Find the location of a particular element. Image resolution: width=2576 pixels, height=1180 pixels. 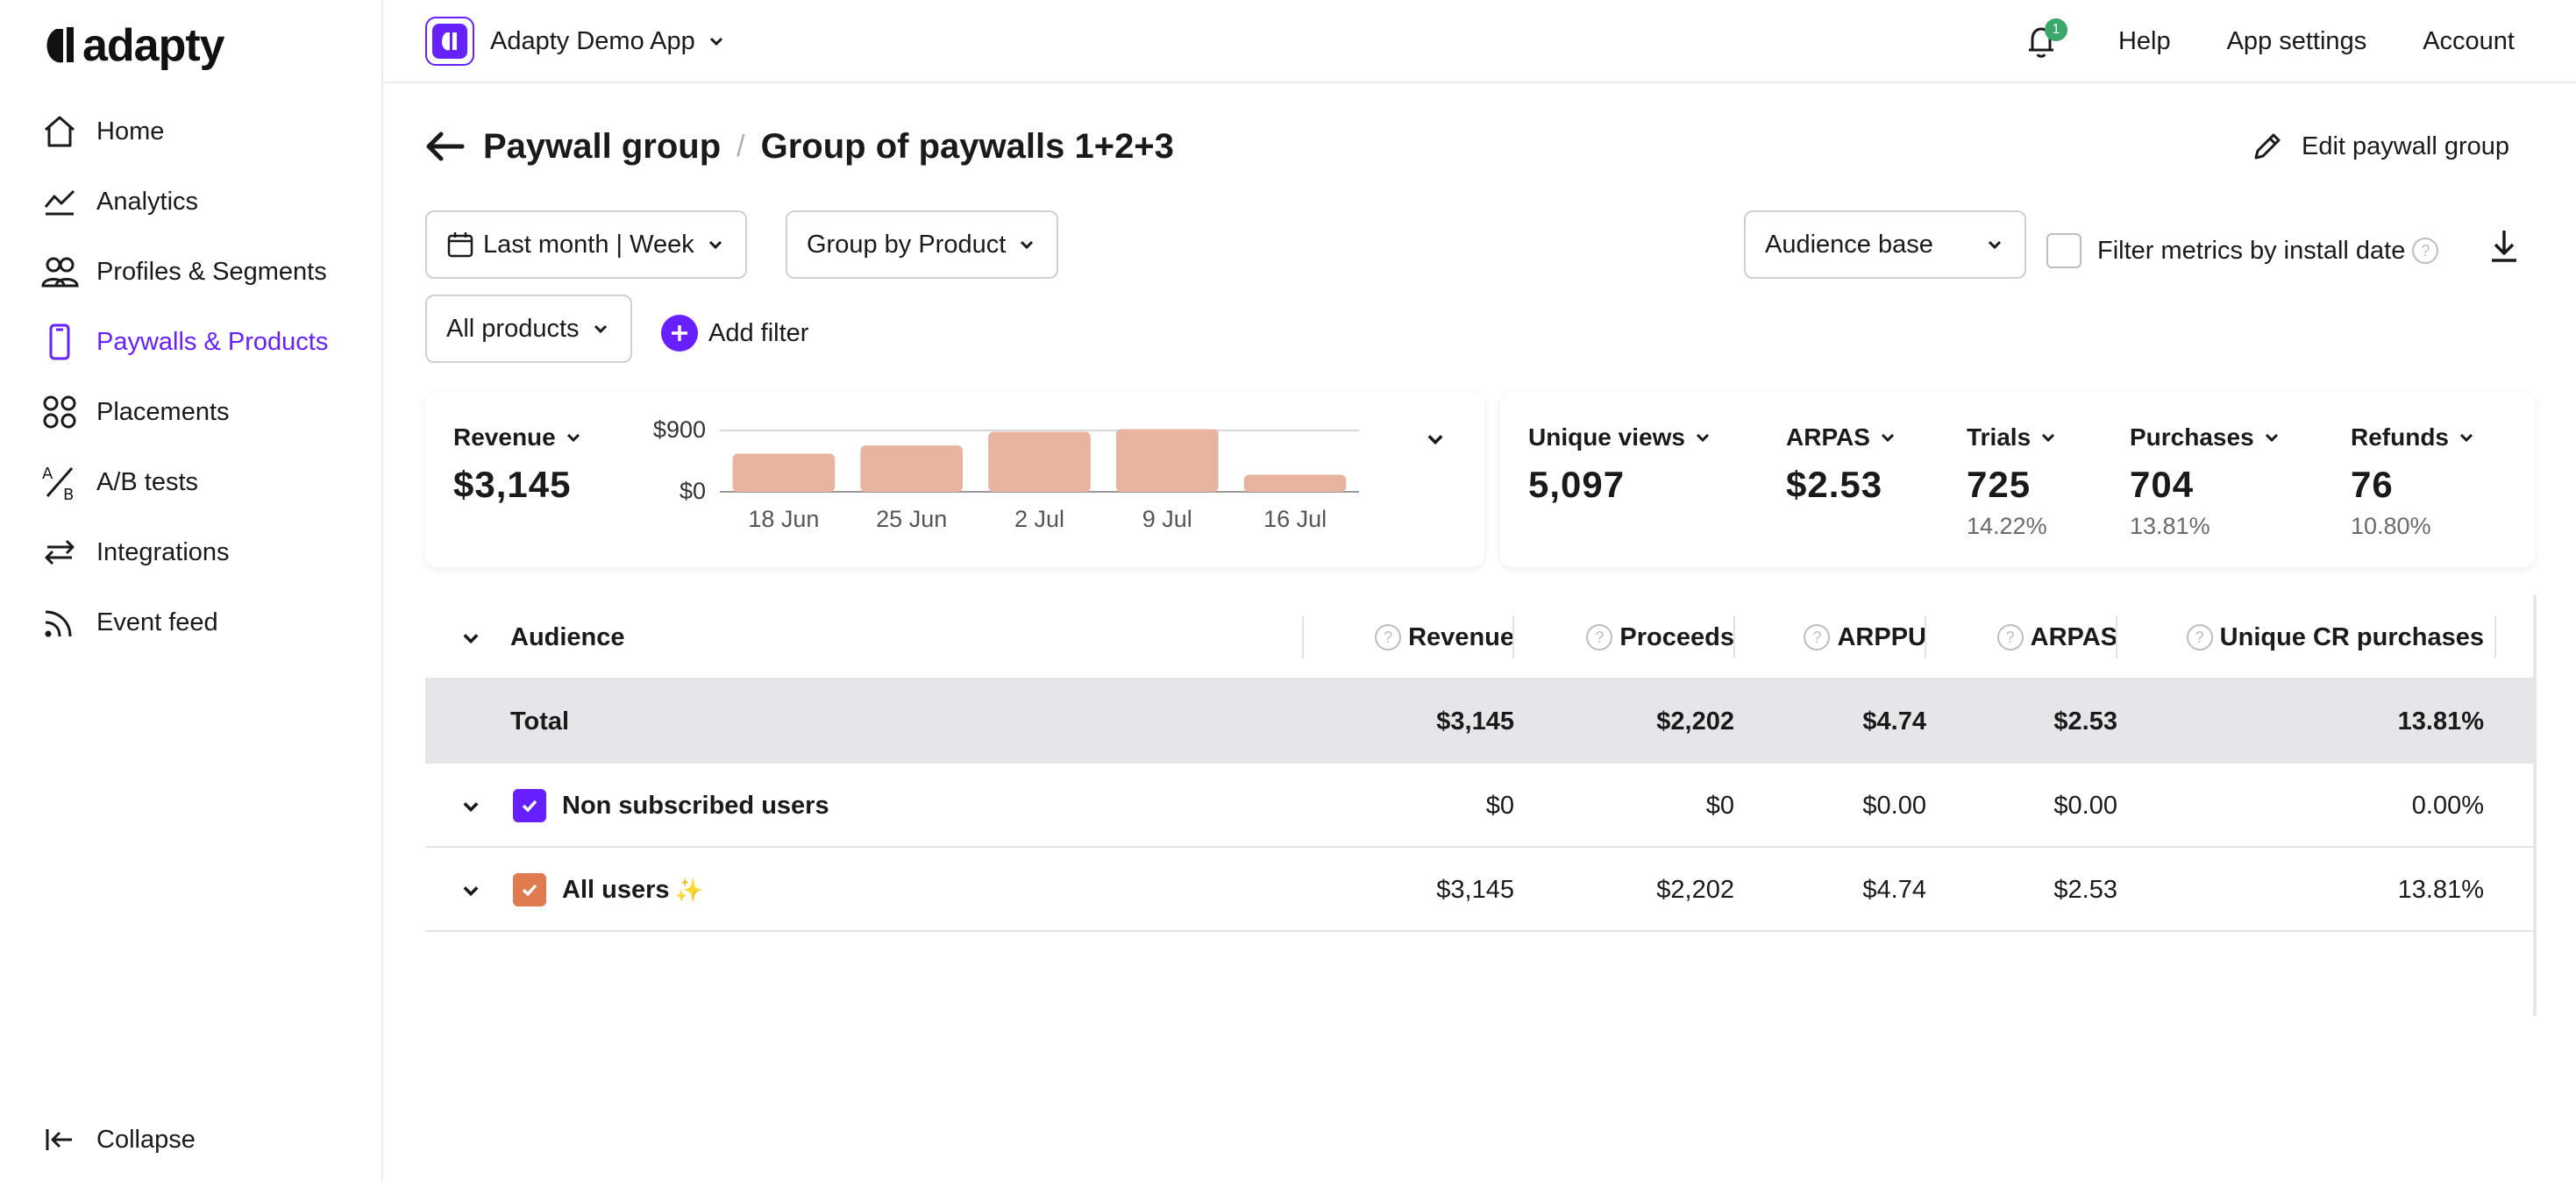

metric-purchases: Purchases 704 13.81% is located at coordinates (2206, 481).